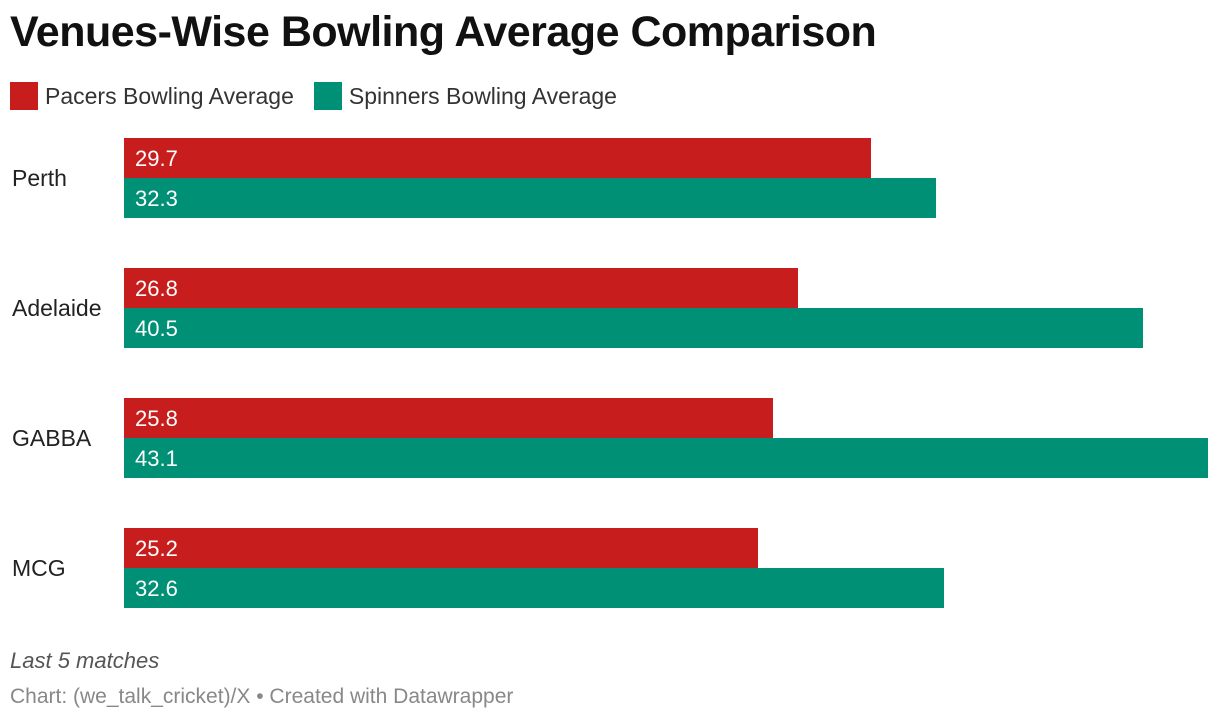 The height and width of the screenshot is (724, 1220). I want to click on bar-pacers-mcg, so click(441, 548).